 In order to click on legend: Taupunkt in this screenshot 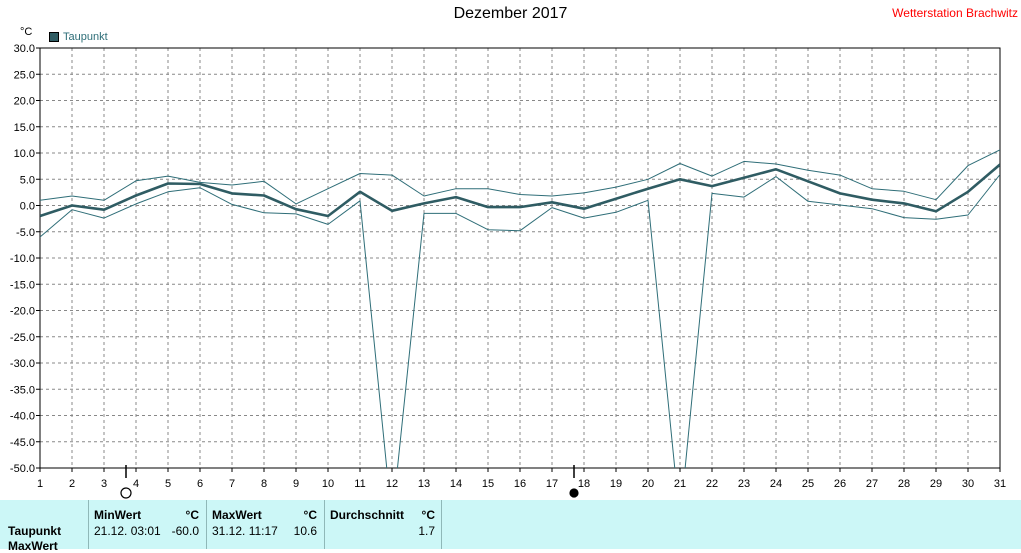, I will do `click(78, 37)`.